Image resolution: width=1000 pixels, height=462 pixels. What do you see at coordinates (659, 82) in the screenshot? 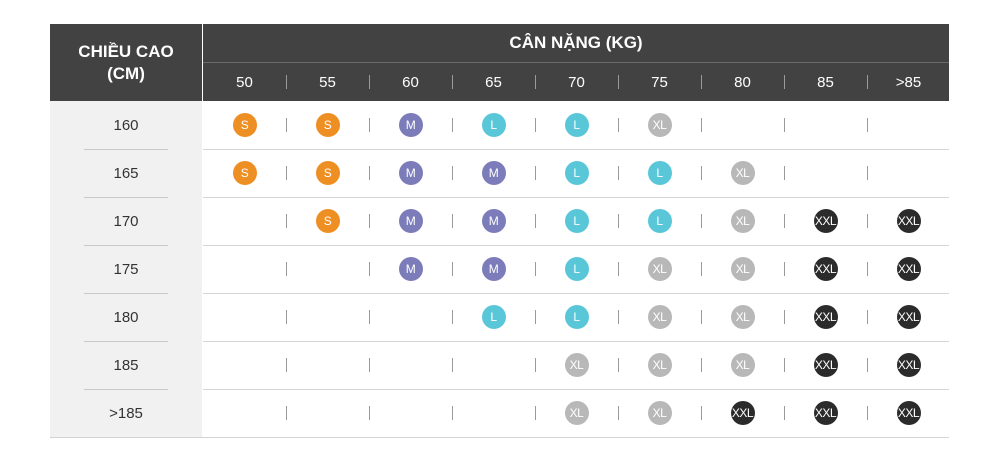
I see `weight-header-cell: 75` at bounding box center [659, 82].